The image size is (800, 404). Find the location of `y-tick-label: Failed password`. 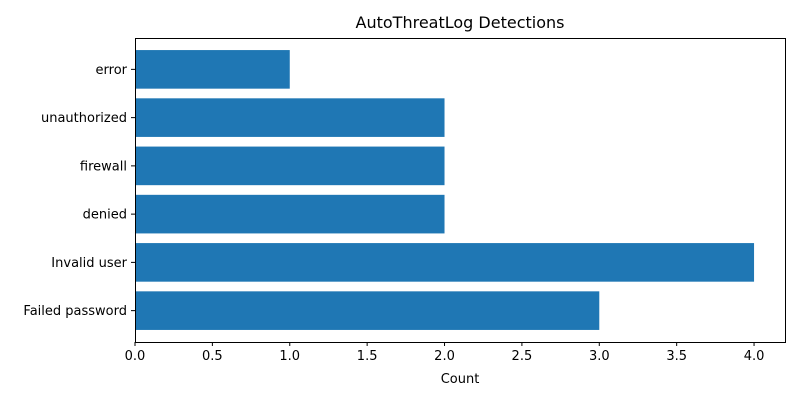

y-tick-label: Failed password is located at coordinates (75, 311).